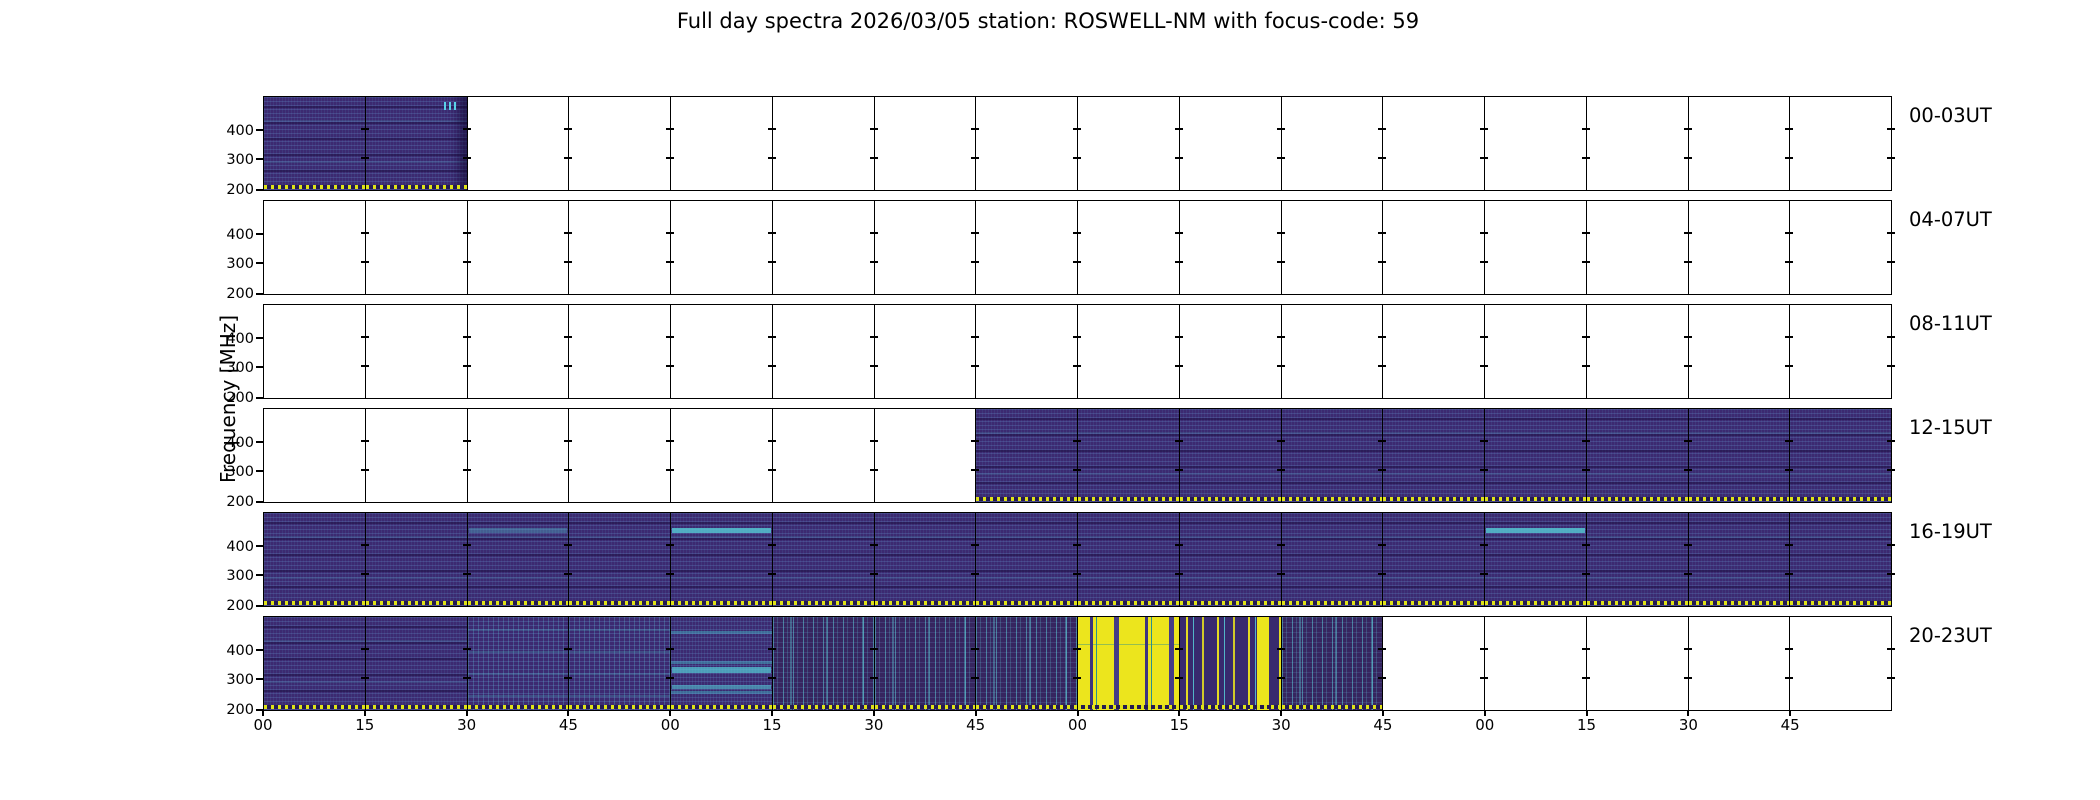  What do you see at coordinates (259, 442) in the screenshot?
I see `y-tick-mark` at bounding box center [259, 442].